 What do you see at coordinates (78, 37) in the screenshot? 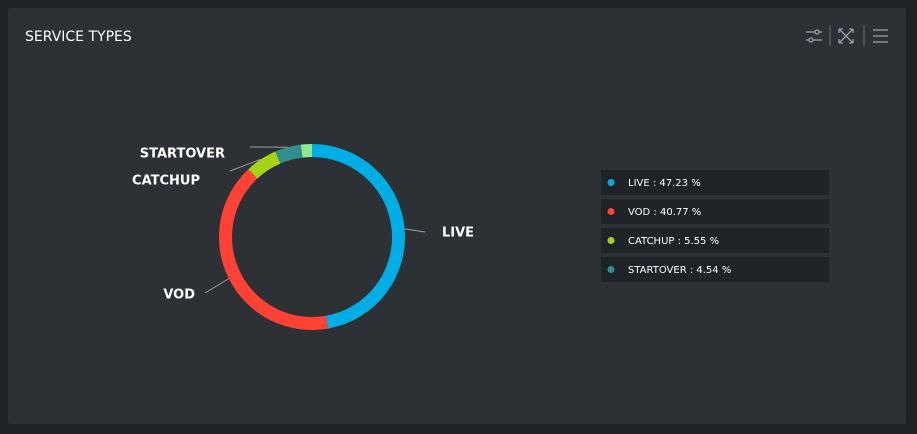
I see `chart-title: SERVICE TYPES` at bounding box center [78, 37].